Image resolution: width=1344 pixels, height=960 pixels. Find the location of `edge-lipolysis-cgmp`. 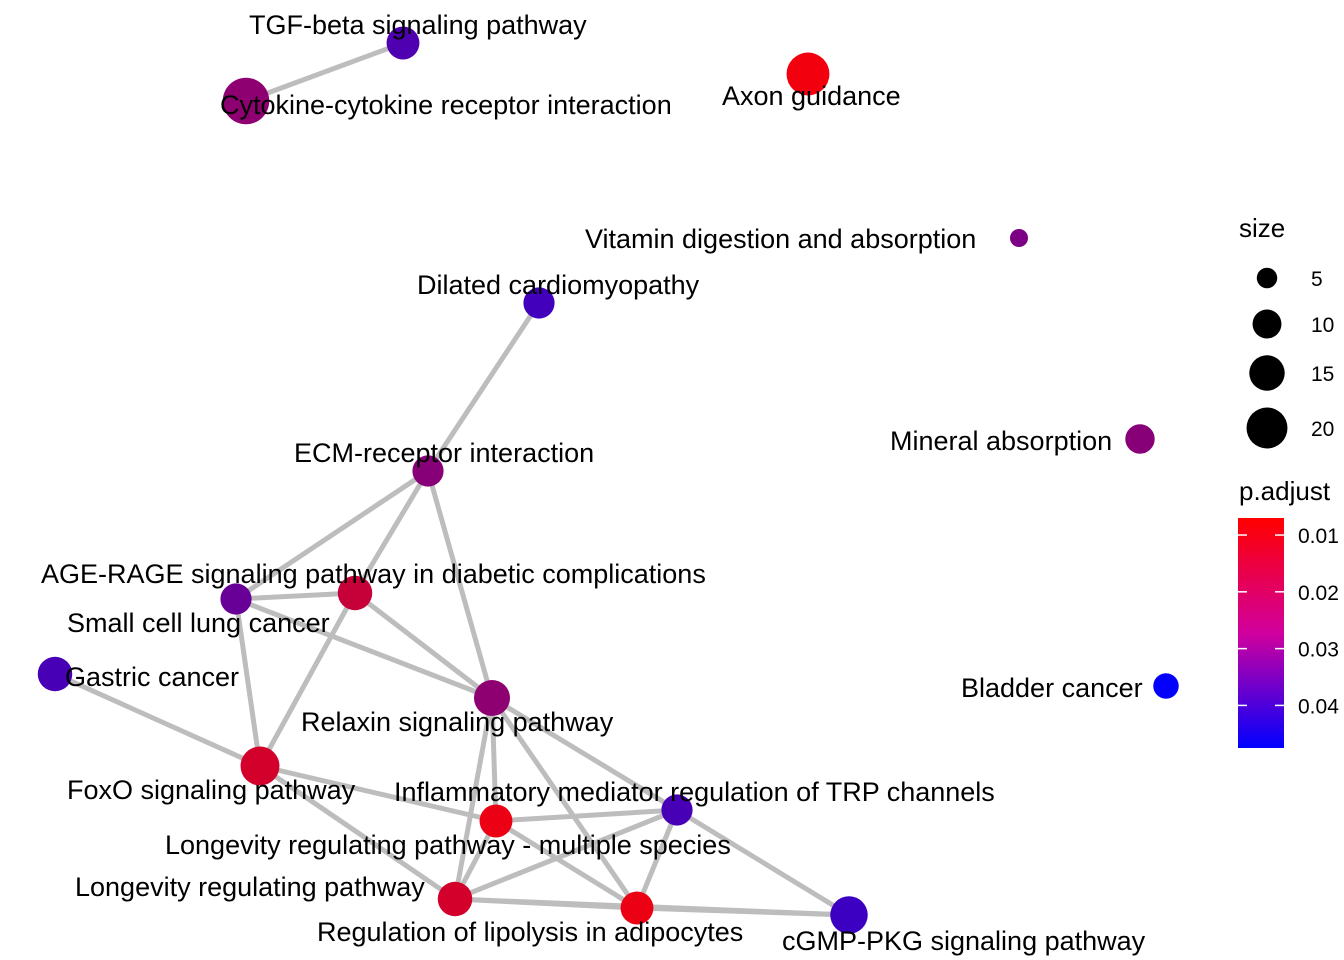

edge-lipolysis-cgmp is located at coordinates (743, 911).